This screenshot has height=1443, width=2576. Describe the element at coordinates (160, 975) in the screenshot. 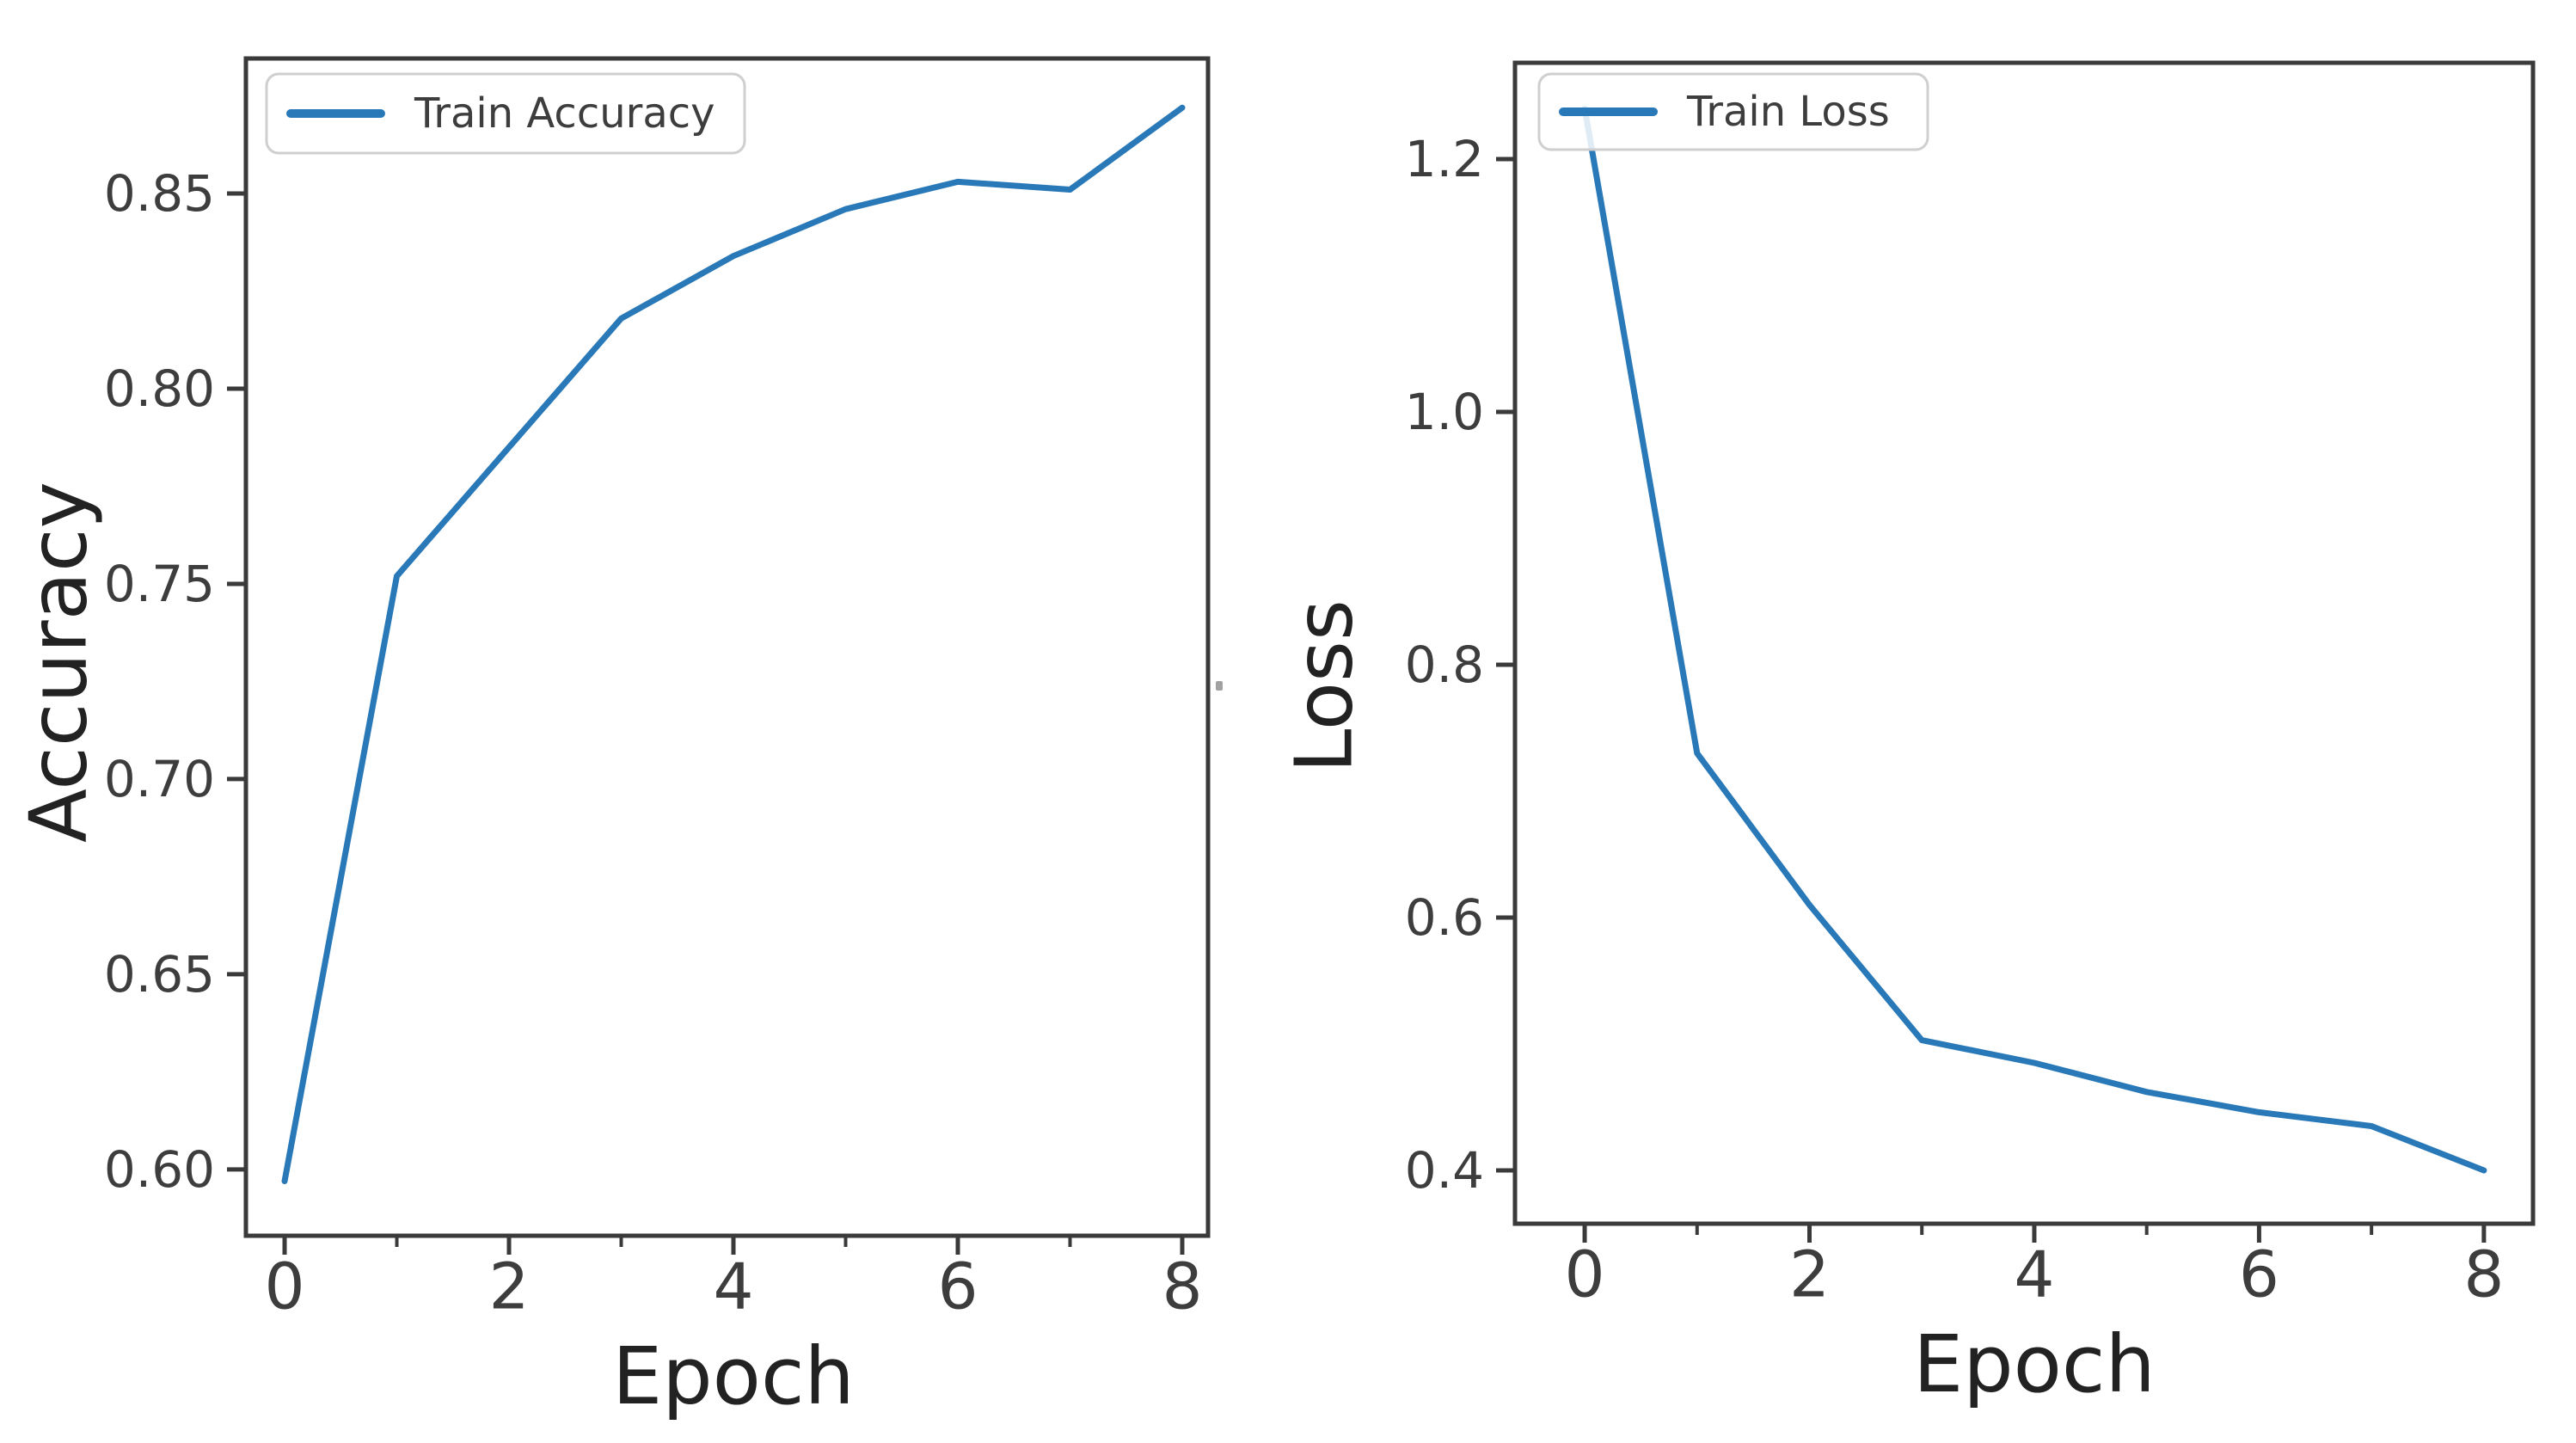

I see `y-tick-label: 0.65` at that location.